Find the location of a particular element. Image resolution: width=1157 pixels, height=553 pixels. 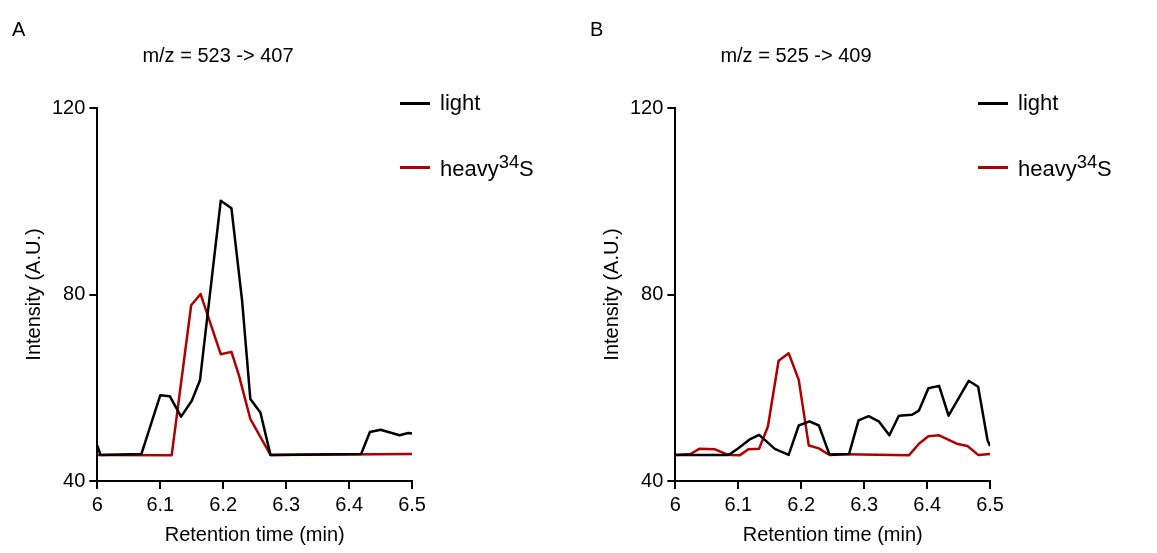

text: B is located at coordinates (597, 29).